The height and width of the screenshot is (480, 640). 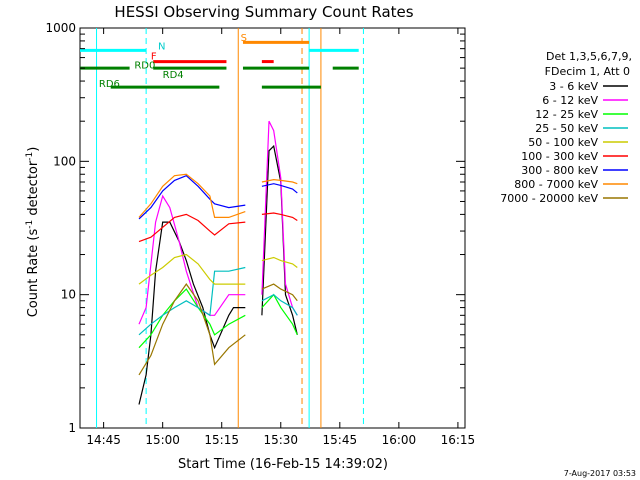 What do you see at coordinates (458, 440) in the screenshot?
I see `x-tick-label-6: 16:15` at bounding box center [458, 440].